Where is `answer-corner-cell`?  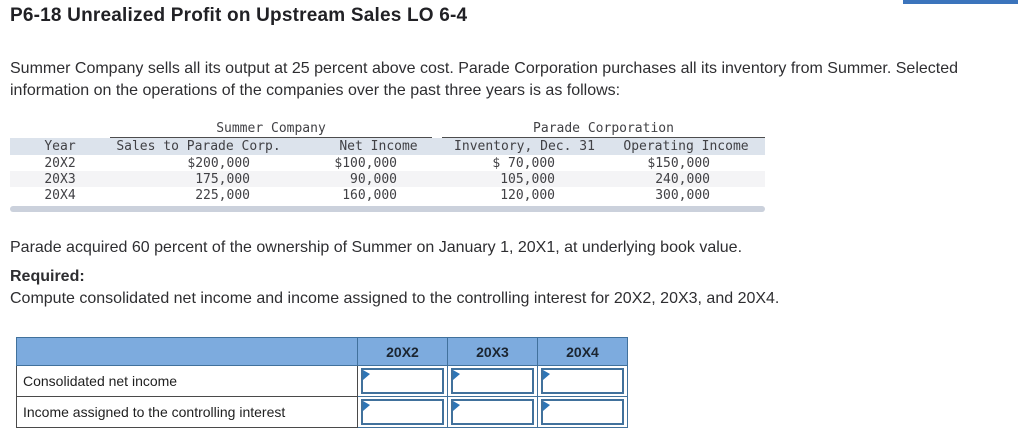 answer-corner-cell is located at coordinates (187, 351).